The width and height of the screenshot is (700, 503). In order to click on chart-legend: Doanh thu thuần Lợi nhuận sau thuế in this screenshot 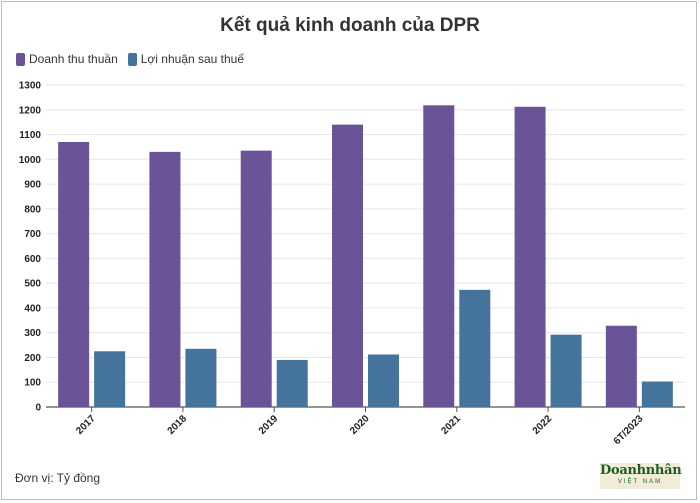, I will do `click(135, 59)`.